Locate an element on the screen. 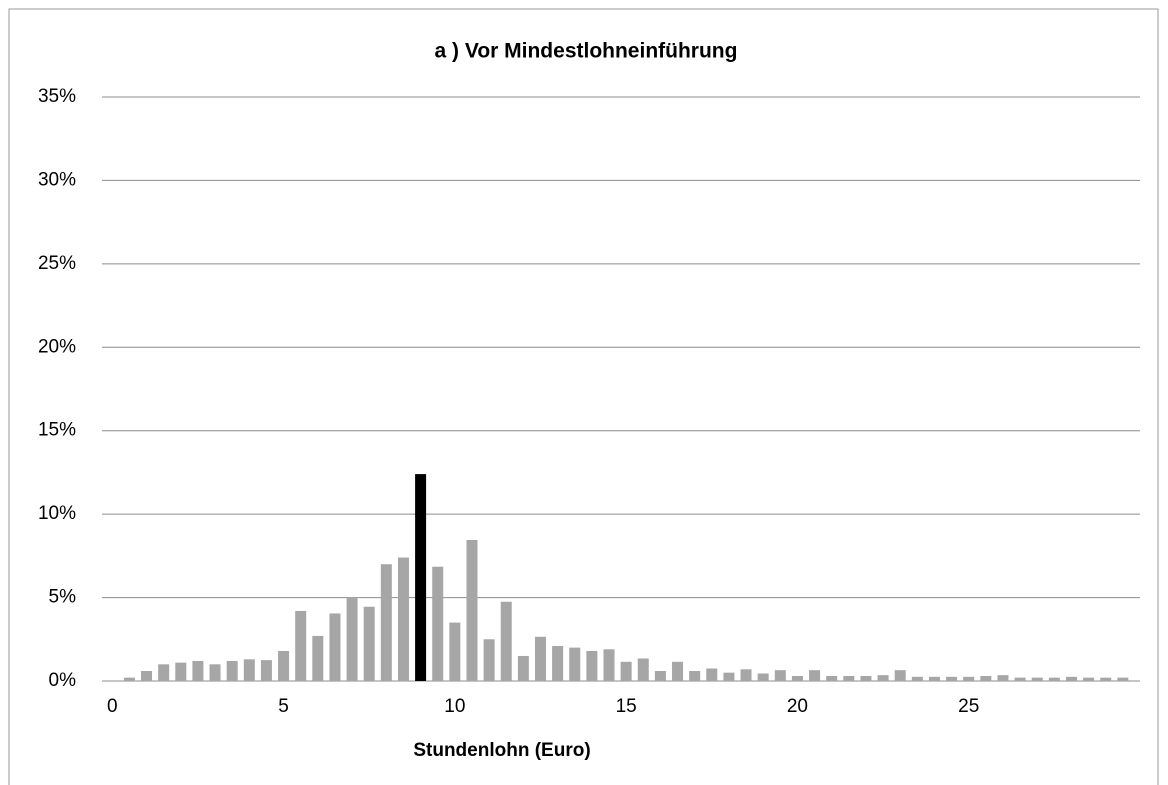  x-tick-label: 0 is located at coordinates (112, 706).